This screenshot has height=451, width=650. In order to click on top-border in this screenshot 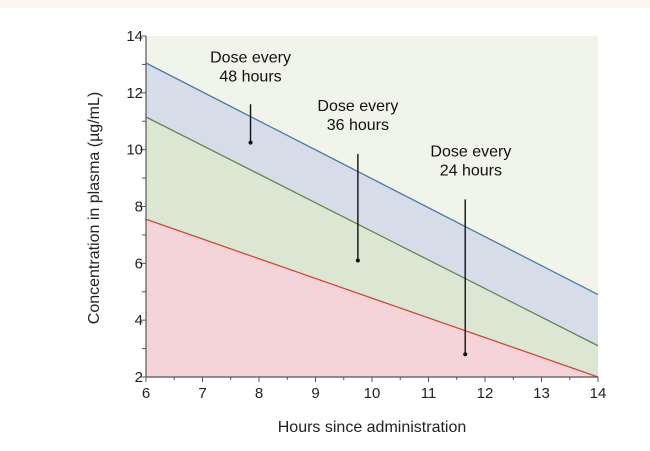, I will do `click(325, 4)`.